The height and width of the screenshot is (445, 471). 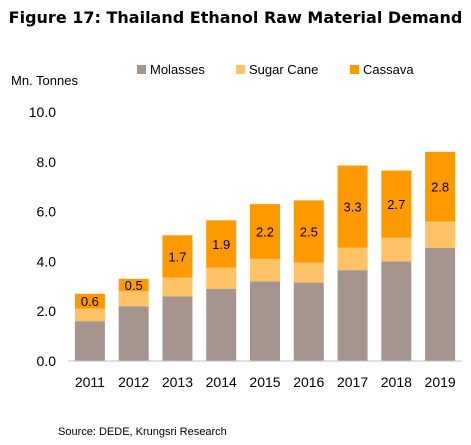 What do you see at coordinates (42, 112) in the screenshot?
I see `y-tick-label: 10.0` at bounding box center [42, 112].